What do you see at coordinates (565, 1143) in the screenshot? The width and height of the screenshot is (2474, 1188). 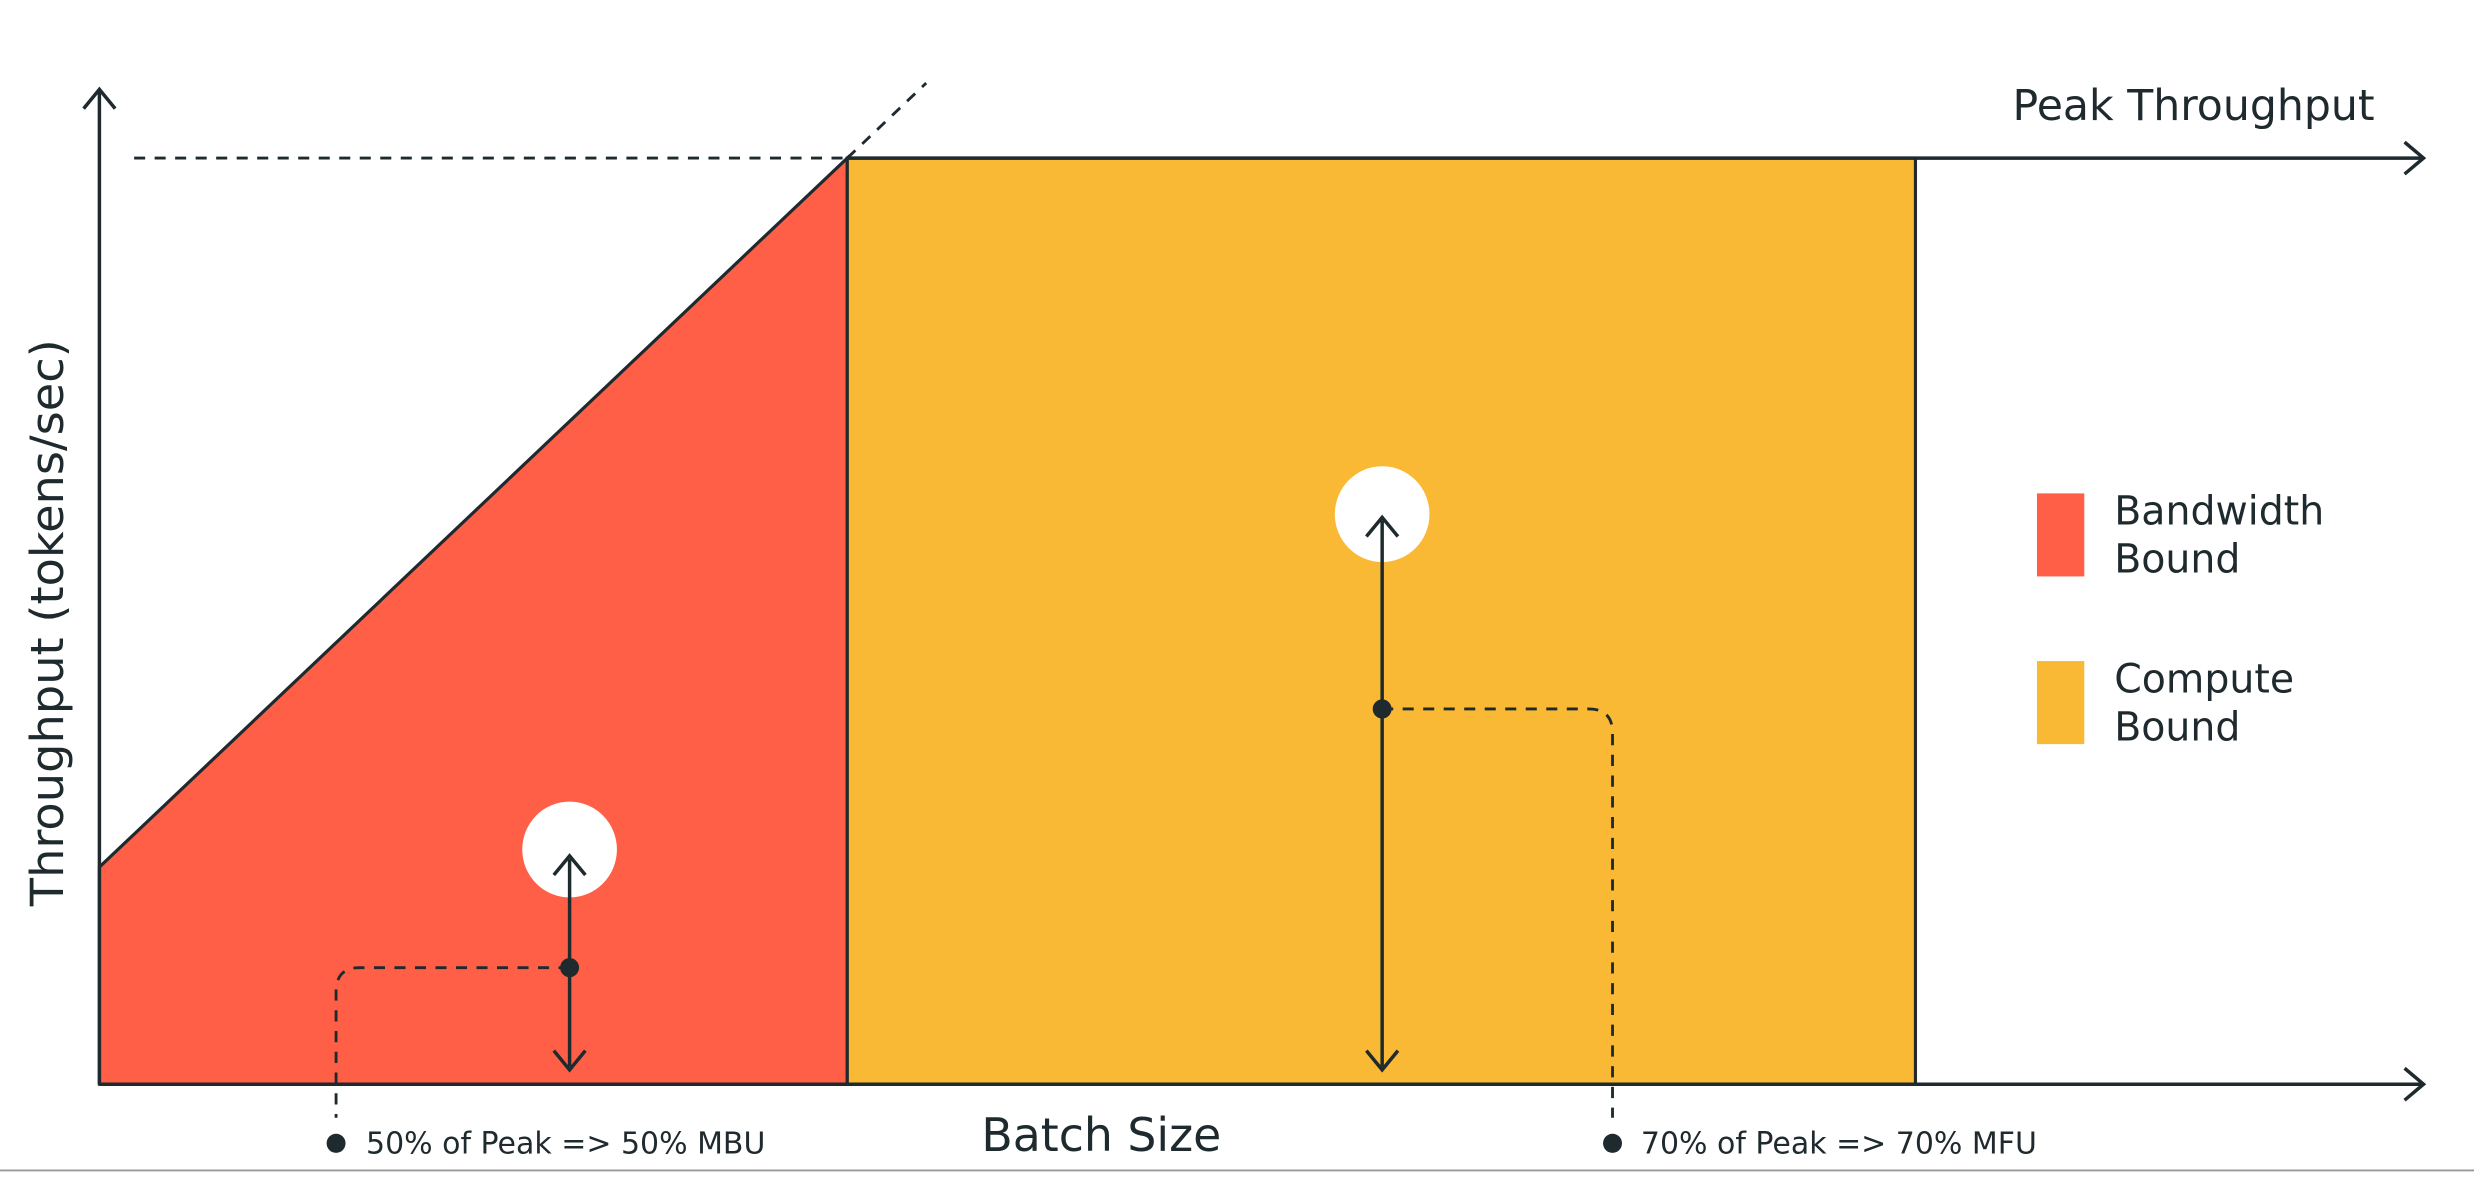 I see `annotation: 50% of Peak => 50% MBU` at bounding box center [565, 1143].